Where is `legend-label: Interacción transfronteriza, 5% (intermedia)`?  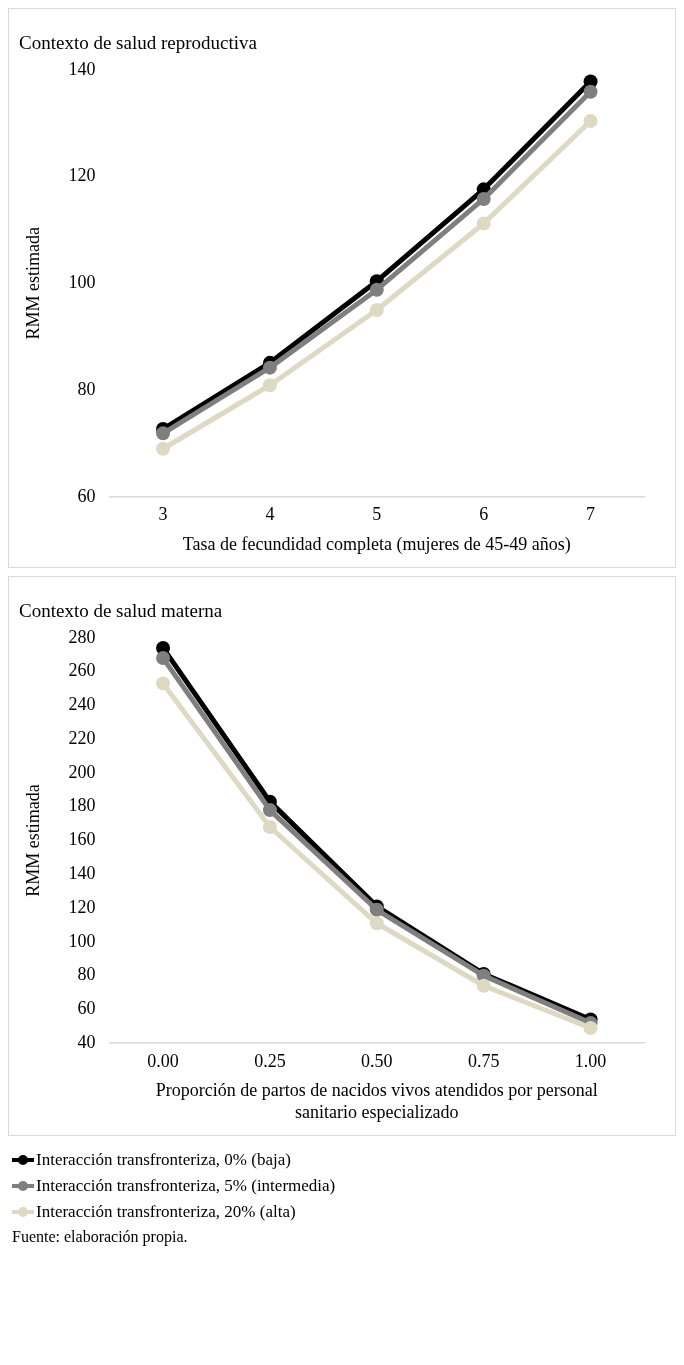
legend-label: Interacción transfronteriza, 5% (intermedia) is located at coordinates (186, 1186).